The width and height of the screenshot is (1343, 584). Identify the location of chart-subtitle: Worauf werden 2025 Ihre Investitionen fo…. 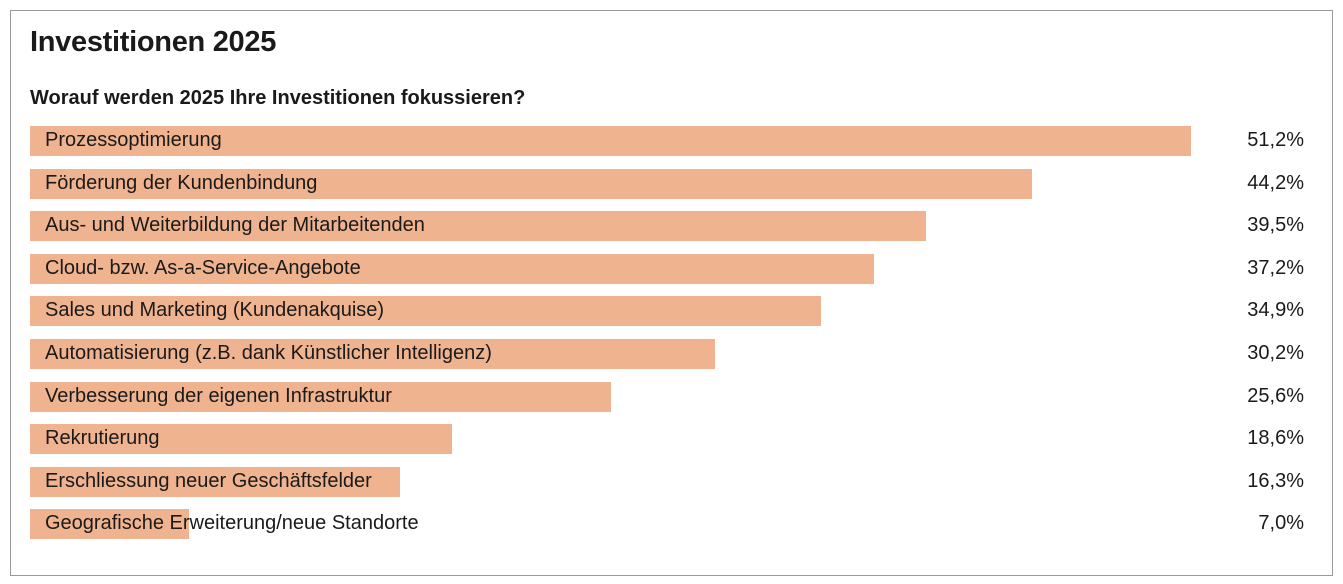
(278, 98).